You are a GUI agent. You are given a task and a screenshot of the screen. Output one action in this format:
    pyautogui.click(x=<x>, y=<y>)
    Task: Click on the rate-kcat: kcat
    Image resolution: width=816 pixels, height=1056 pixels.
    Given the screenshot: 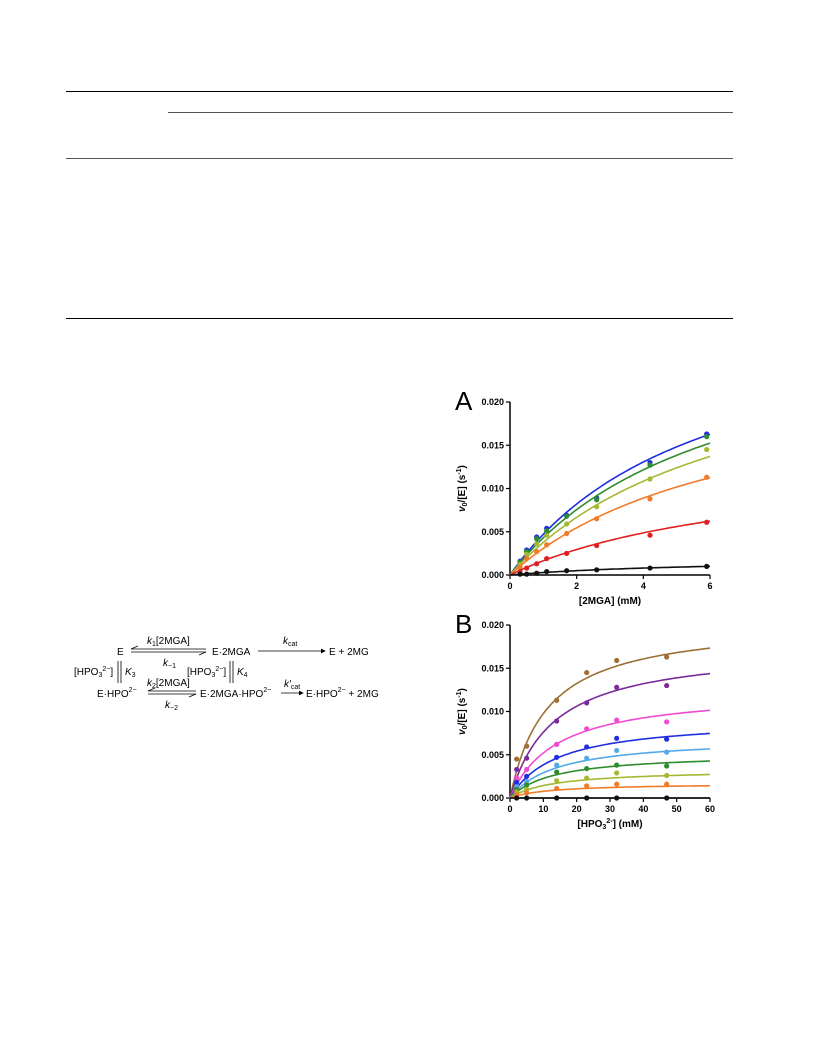 What is the action you would take?
    pyautogui.click(x=290, y=642)
    